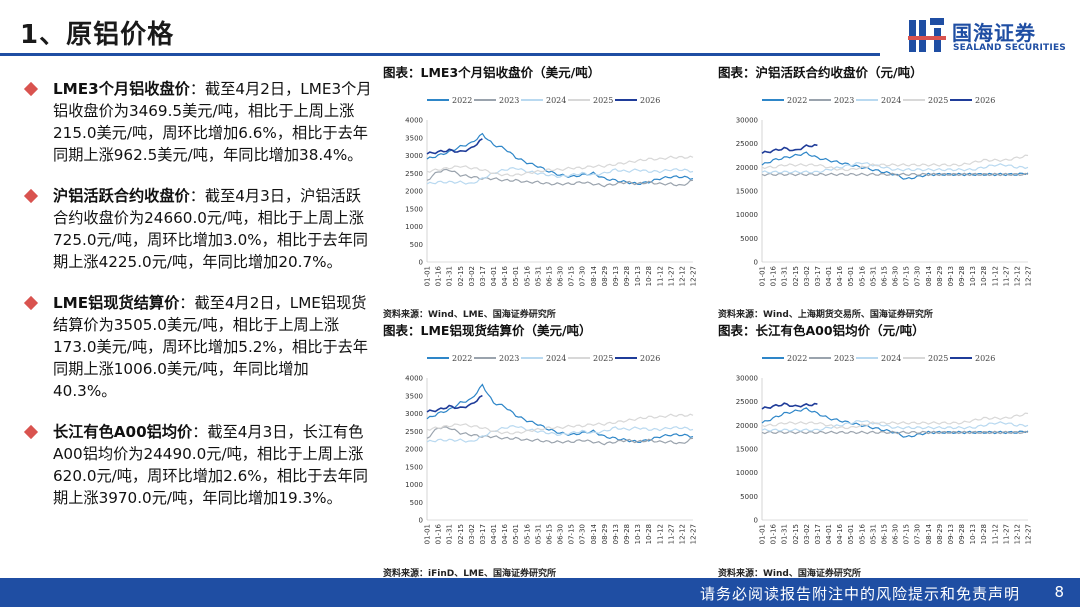 Image resolution: width=1080 pixels, height=607 pixels. I want to click on x-tick-label: 01-01, so click(428, 276).